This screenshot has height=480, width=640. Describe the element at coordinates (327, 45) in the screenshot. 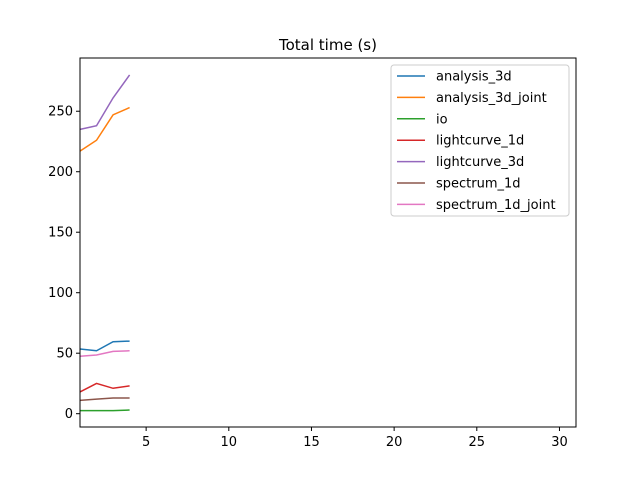

I see `chart-title: Total time (s)` at that location.